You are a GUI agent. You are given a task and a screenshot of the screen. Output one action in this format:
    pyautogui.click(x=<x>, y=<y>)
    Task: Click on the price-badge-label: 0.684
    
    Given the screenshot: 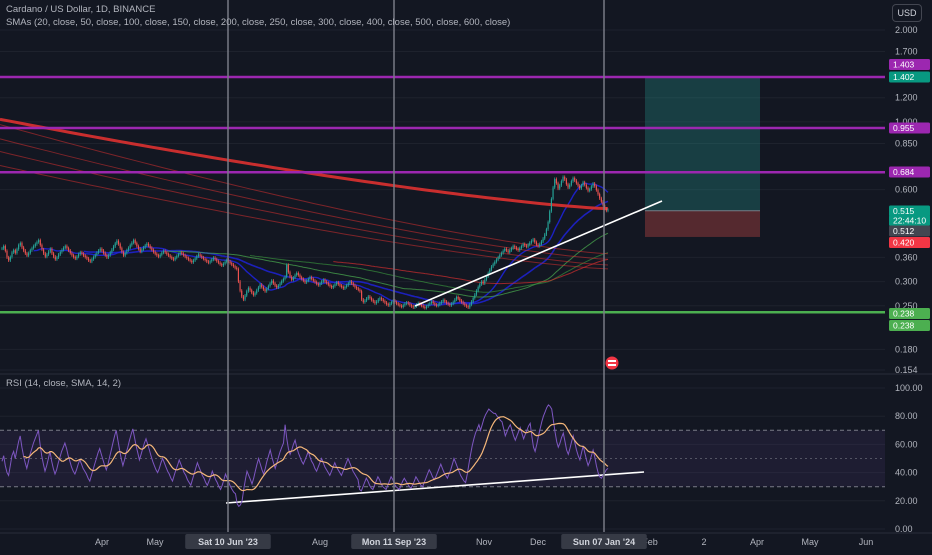 What is the action you would take?
    pyautogui.click(x=904, y=172)
    